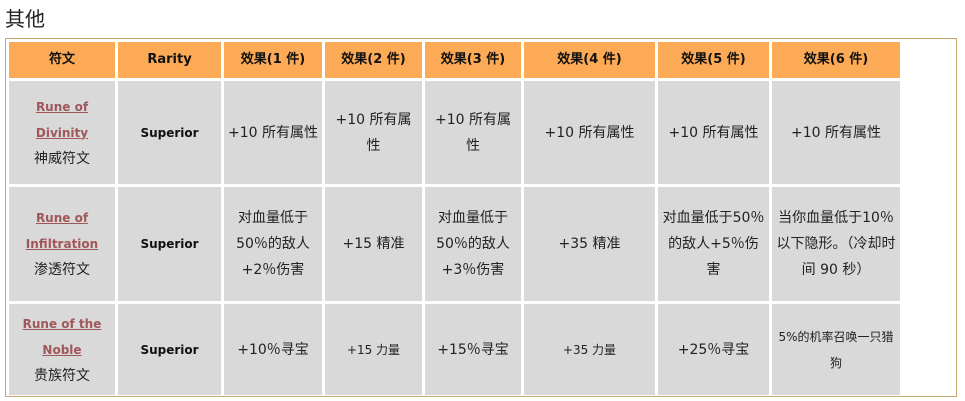 This screenshot has width=965, height=401. Describe the element at coordinates (169, 60) in the screenshot. I see `header-rarity: Rarity` at that location.